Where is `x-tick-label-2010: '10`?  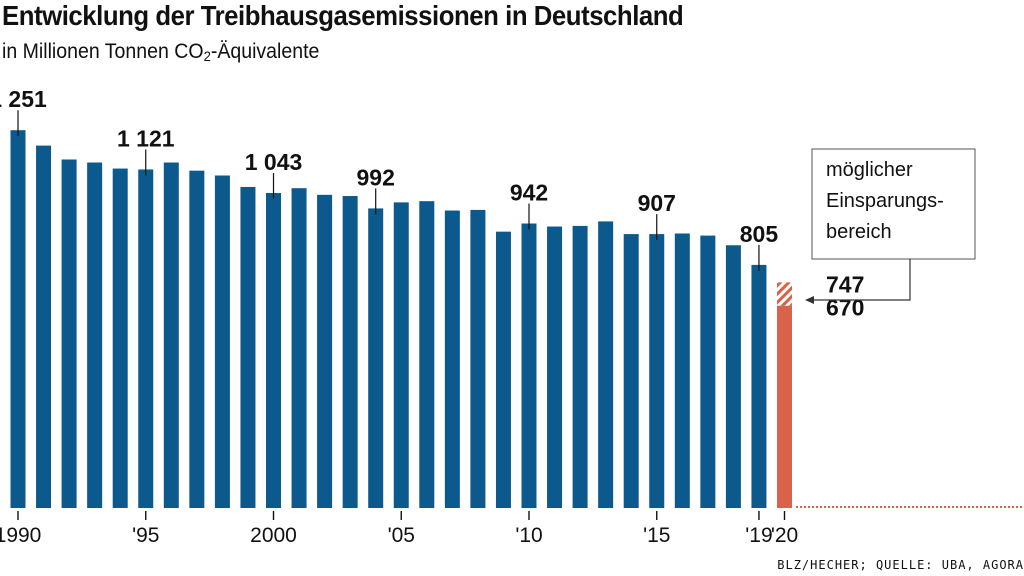
x-tick-label-2010: '10 is located at coordinates (528, 535).